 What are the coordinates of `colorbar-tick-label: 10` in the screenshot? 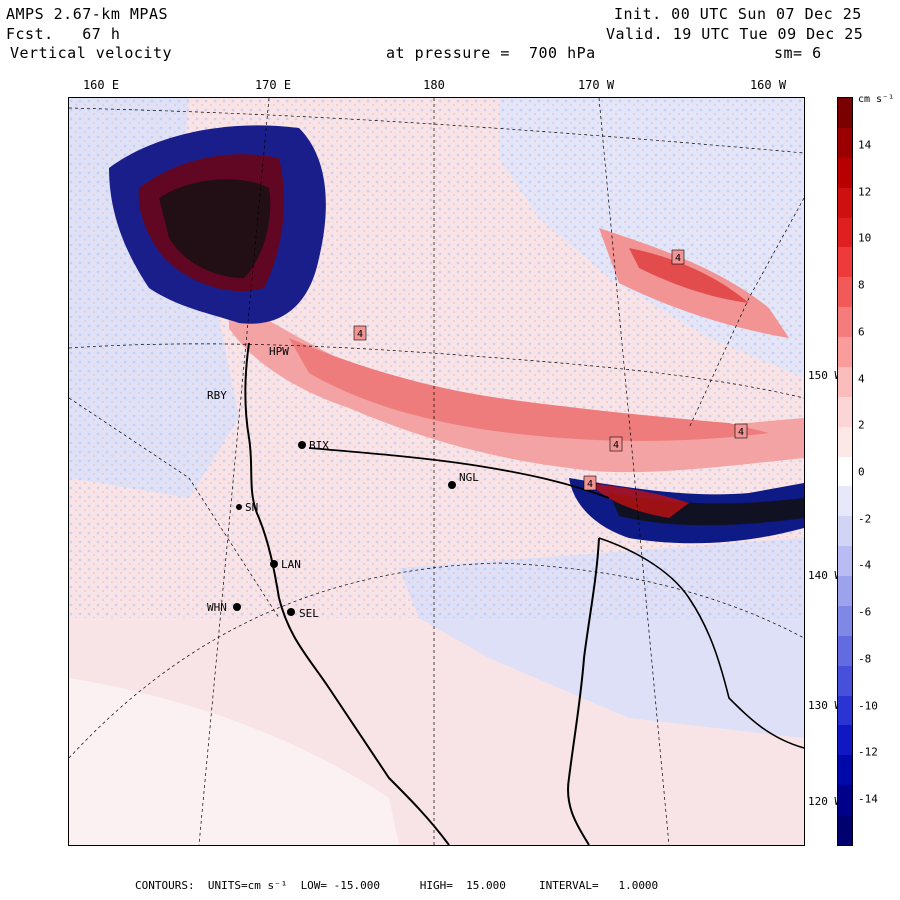 It's located at (865, 238).